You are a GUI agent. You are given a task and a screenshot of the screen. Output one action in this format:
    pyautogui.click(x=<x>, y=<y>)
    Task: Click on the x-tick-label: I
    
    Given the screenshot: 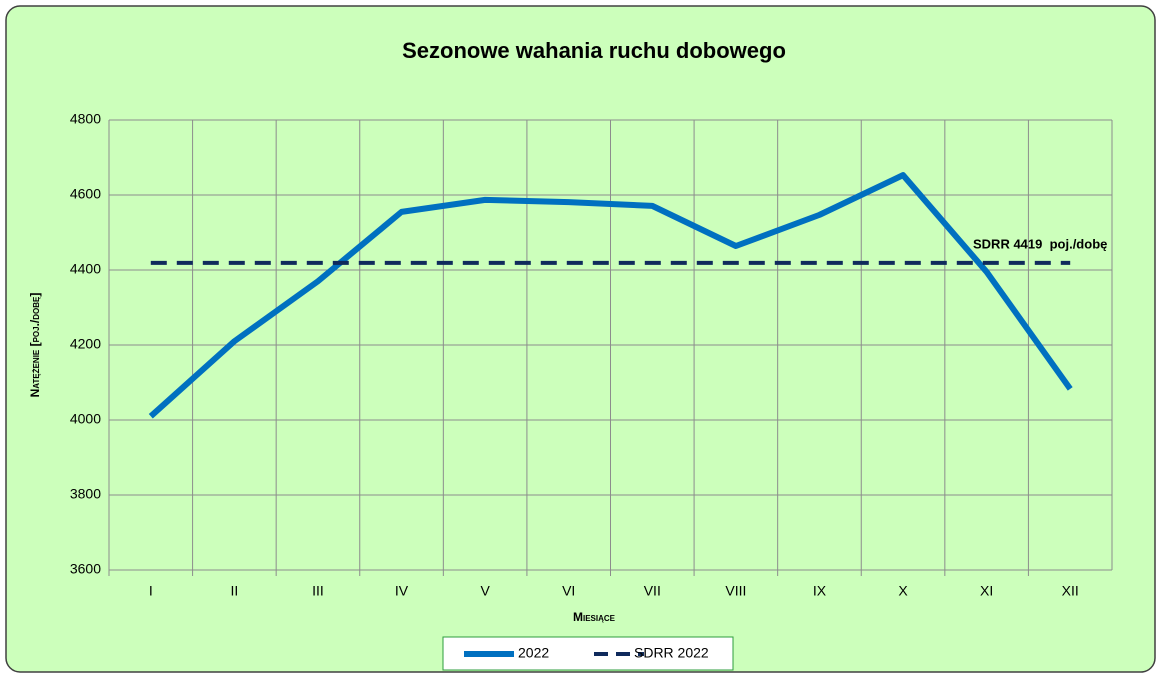 What is the action you would take?
    pyautogui.click(x=151, y=591)
    